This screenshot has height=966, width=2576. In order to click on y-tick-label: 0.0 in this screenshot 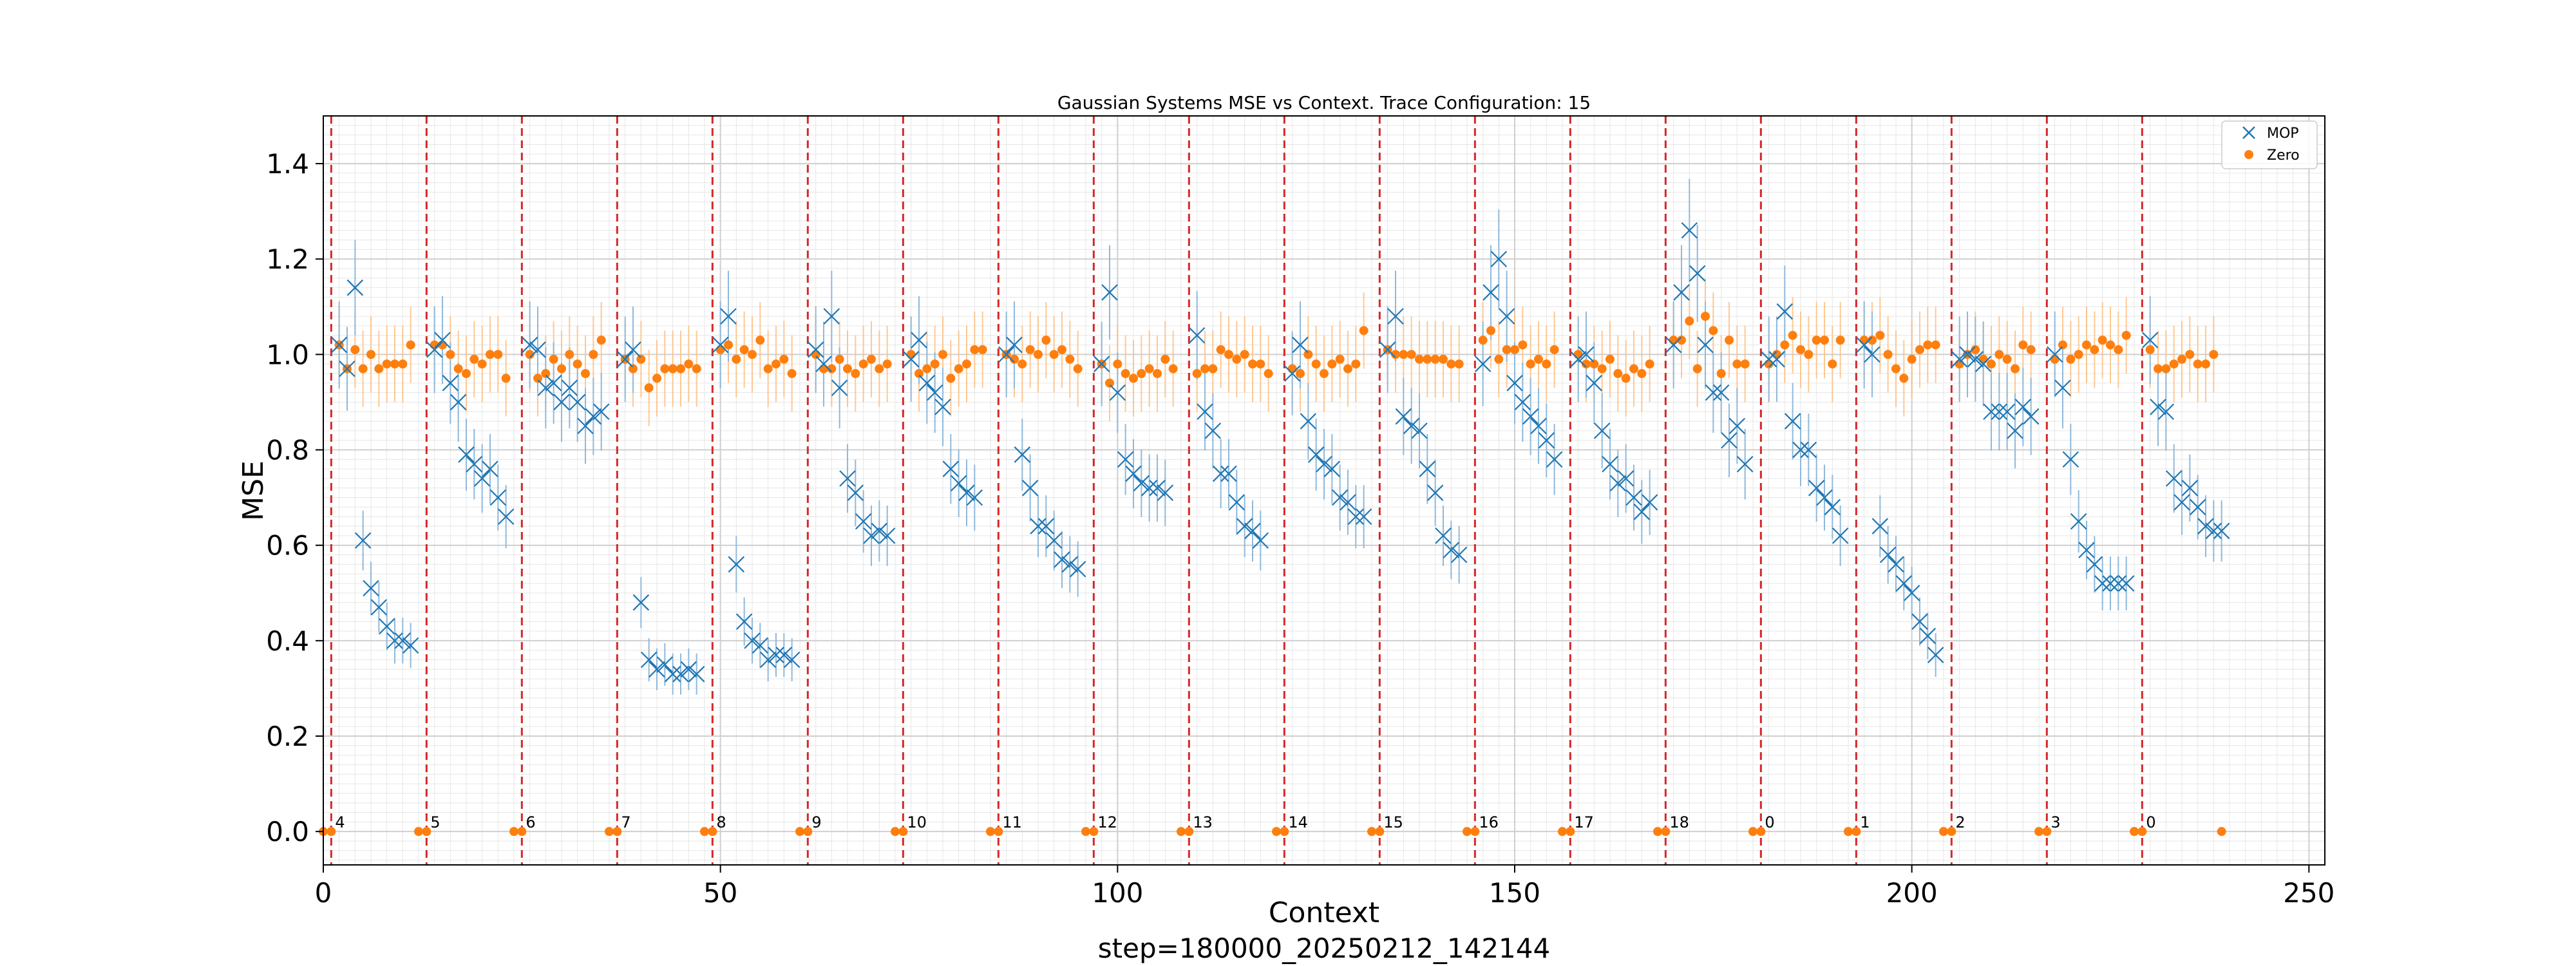, I will do `click(287, 832)`.